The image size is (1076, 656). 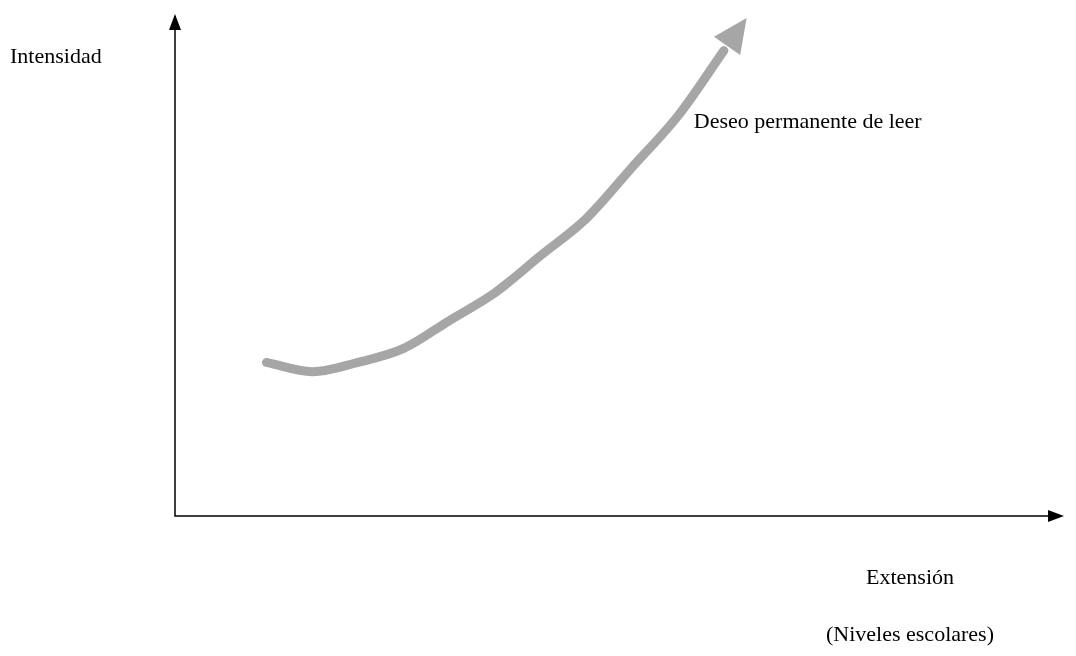 I want to click on text: Extensión (Niveles escolares), so click(x=910, y=604).